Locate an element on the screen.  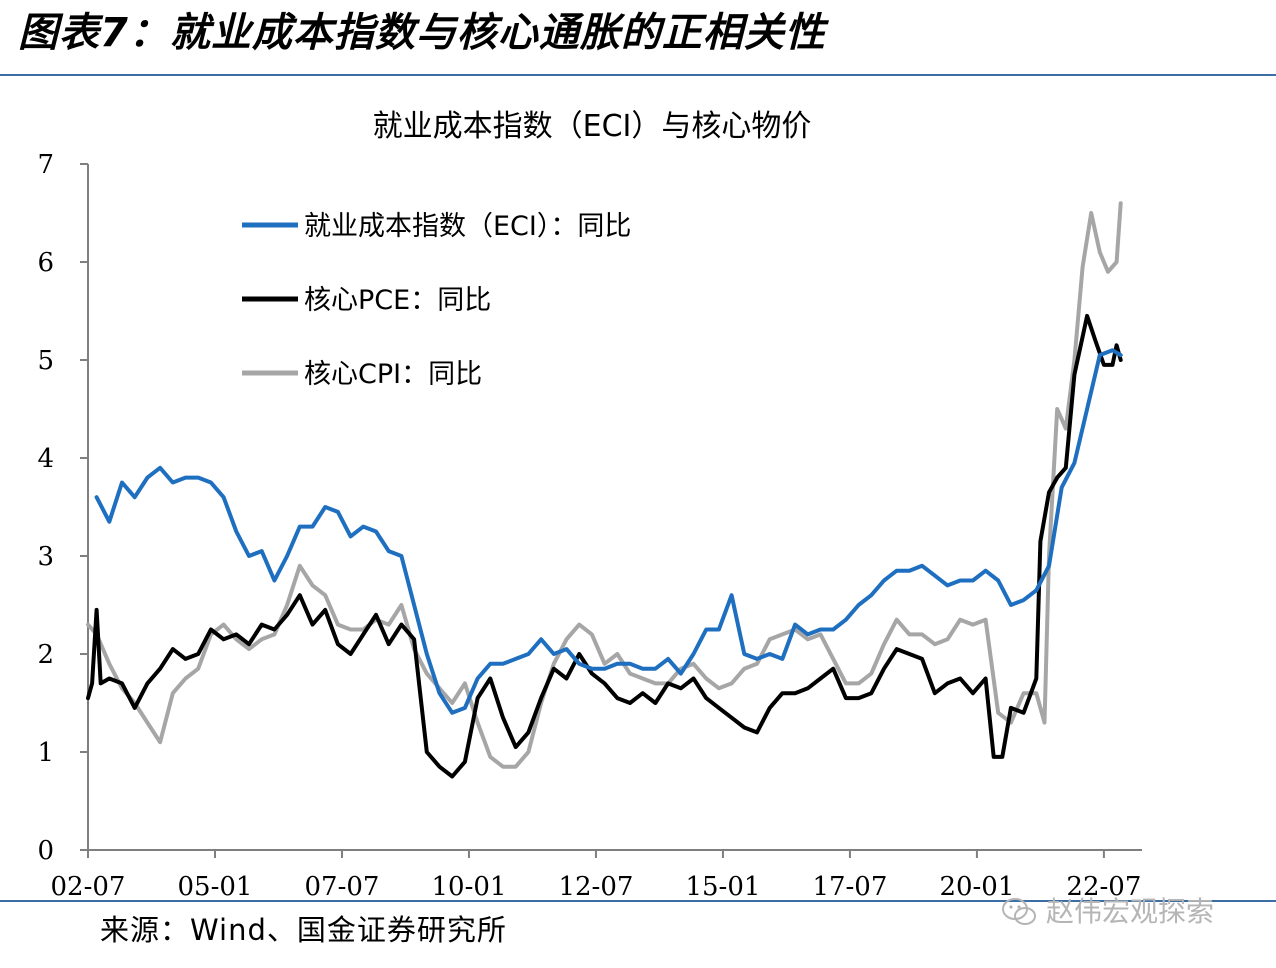
watermark-text: 赵伟宏观探索 is located at coordinates (1130, 911).